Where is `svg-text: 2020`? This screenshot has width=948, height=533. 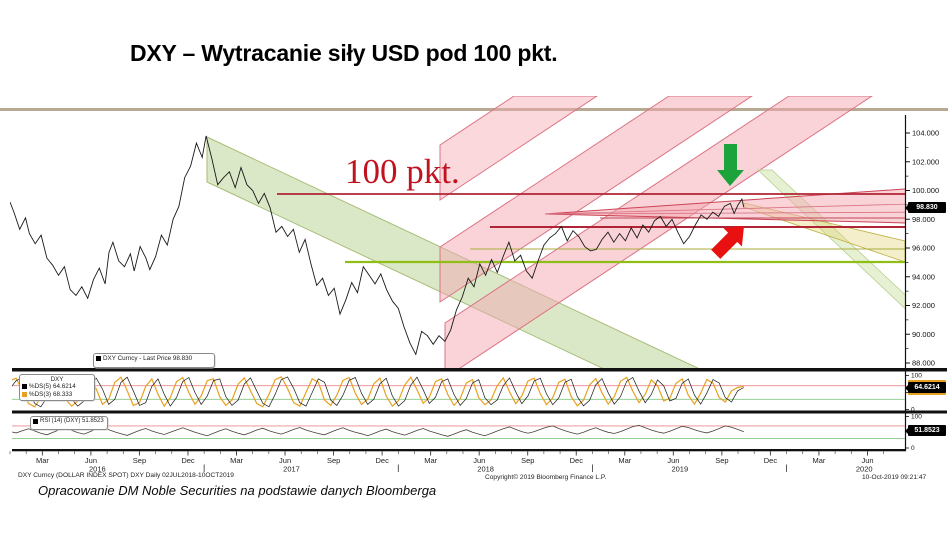 svg-text: 2020 is located at coordinates (864, 469).